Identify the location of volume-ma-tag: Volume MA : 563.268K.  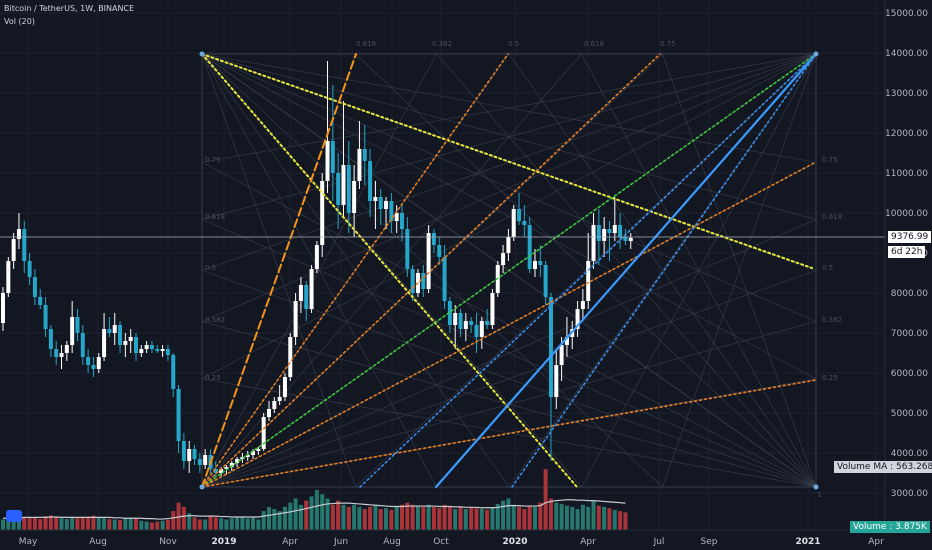
(883, 467).